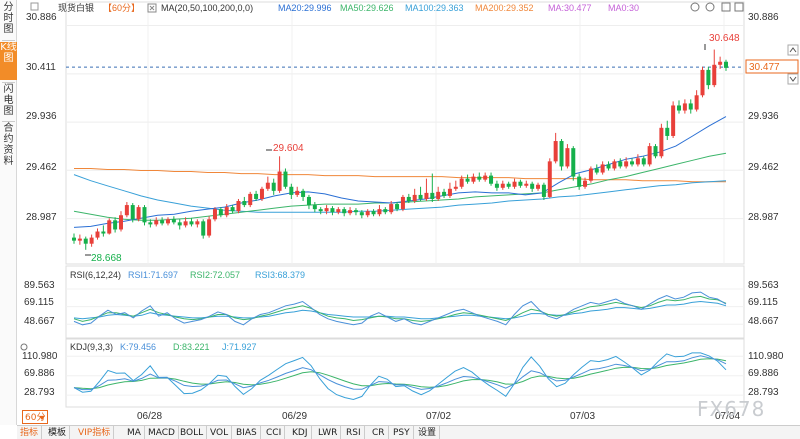 Image resolution: width=800 pixels, height=439 pixels. I want to click on nav-timeshare: 分时图, so click(8, 20).